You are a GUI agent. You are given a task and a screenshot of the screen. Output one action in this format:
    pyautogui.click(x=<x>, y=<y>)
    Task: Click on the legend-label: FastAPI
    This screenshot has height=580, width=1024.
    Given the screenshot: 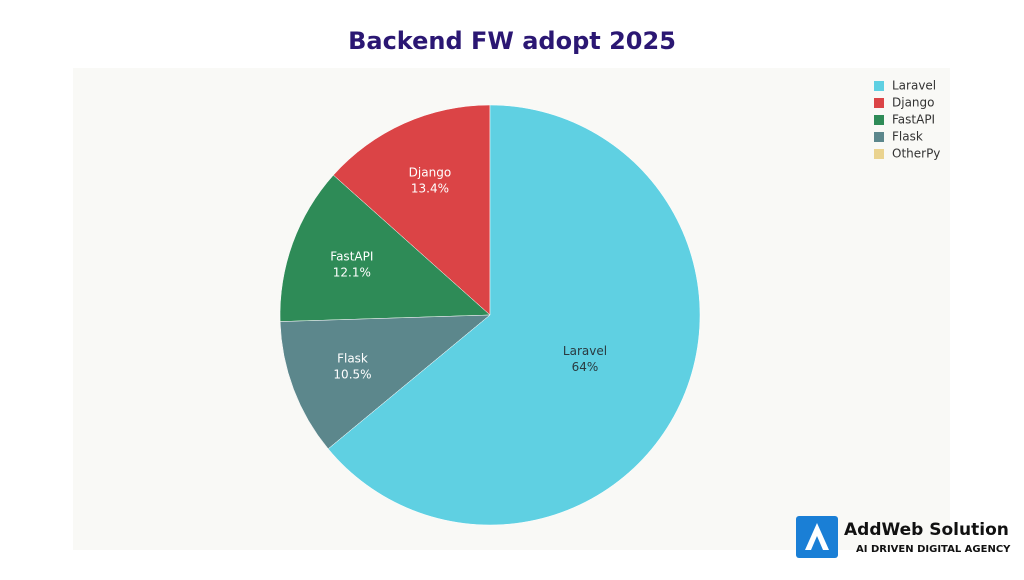 What is the action you would take?
    pyautogui.click(x=913, y=120)
    